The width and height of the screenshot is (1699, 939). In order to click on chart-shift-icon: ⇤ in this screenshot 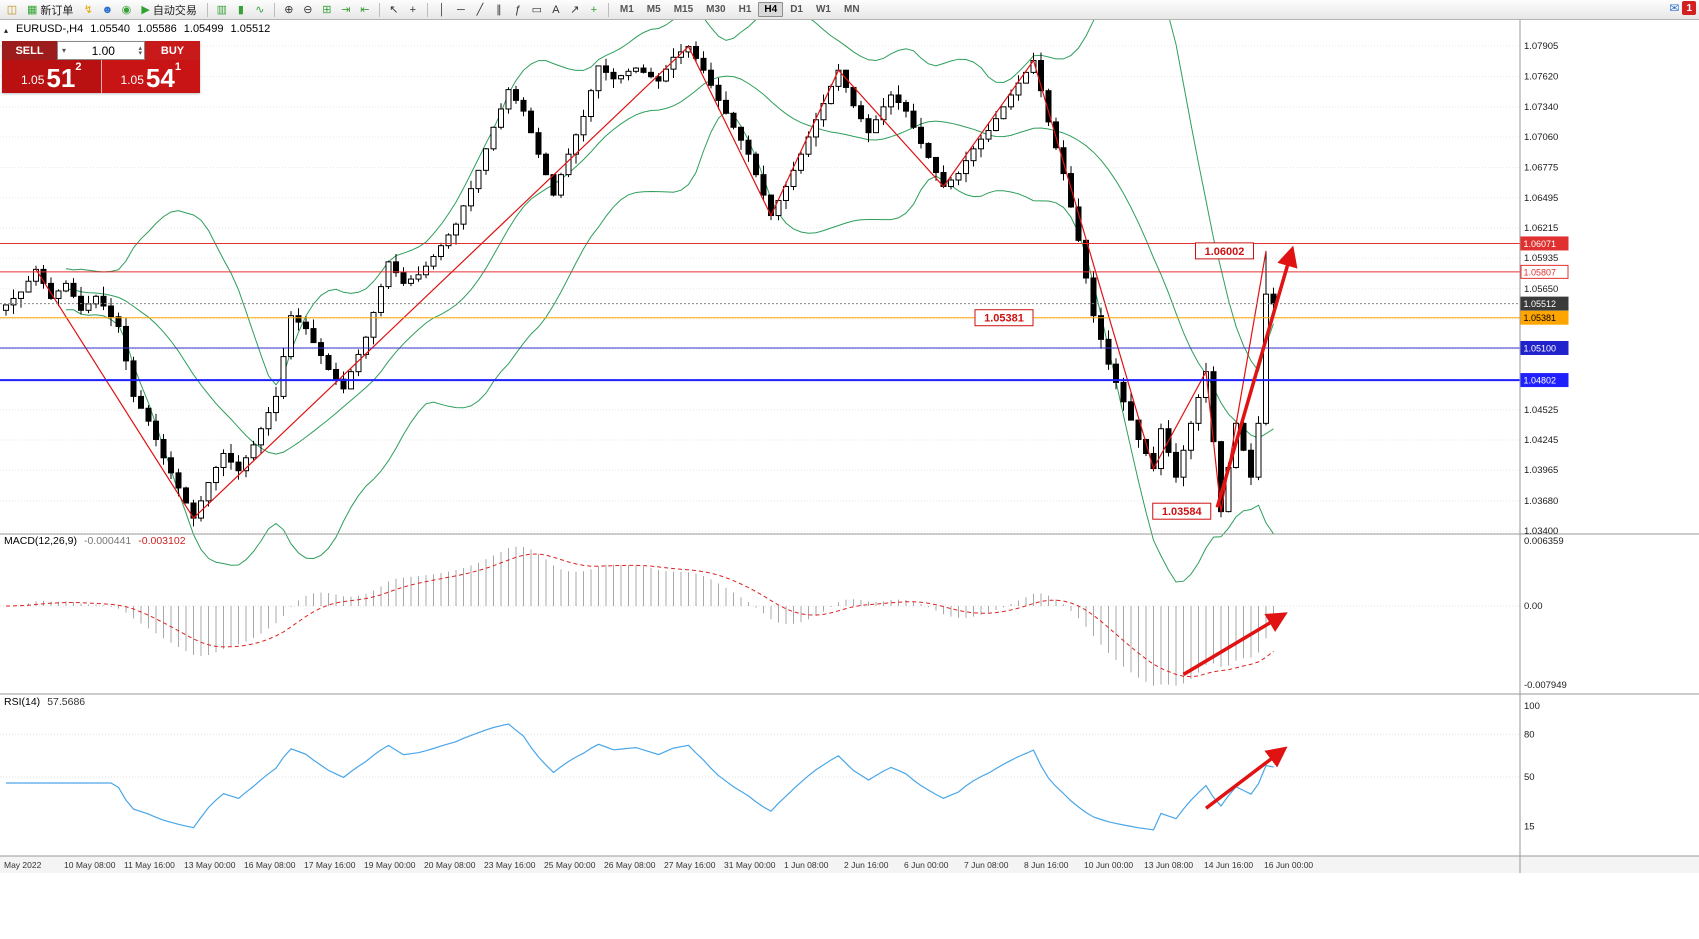, I will do `click(365, 10)`.